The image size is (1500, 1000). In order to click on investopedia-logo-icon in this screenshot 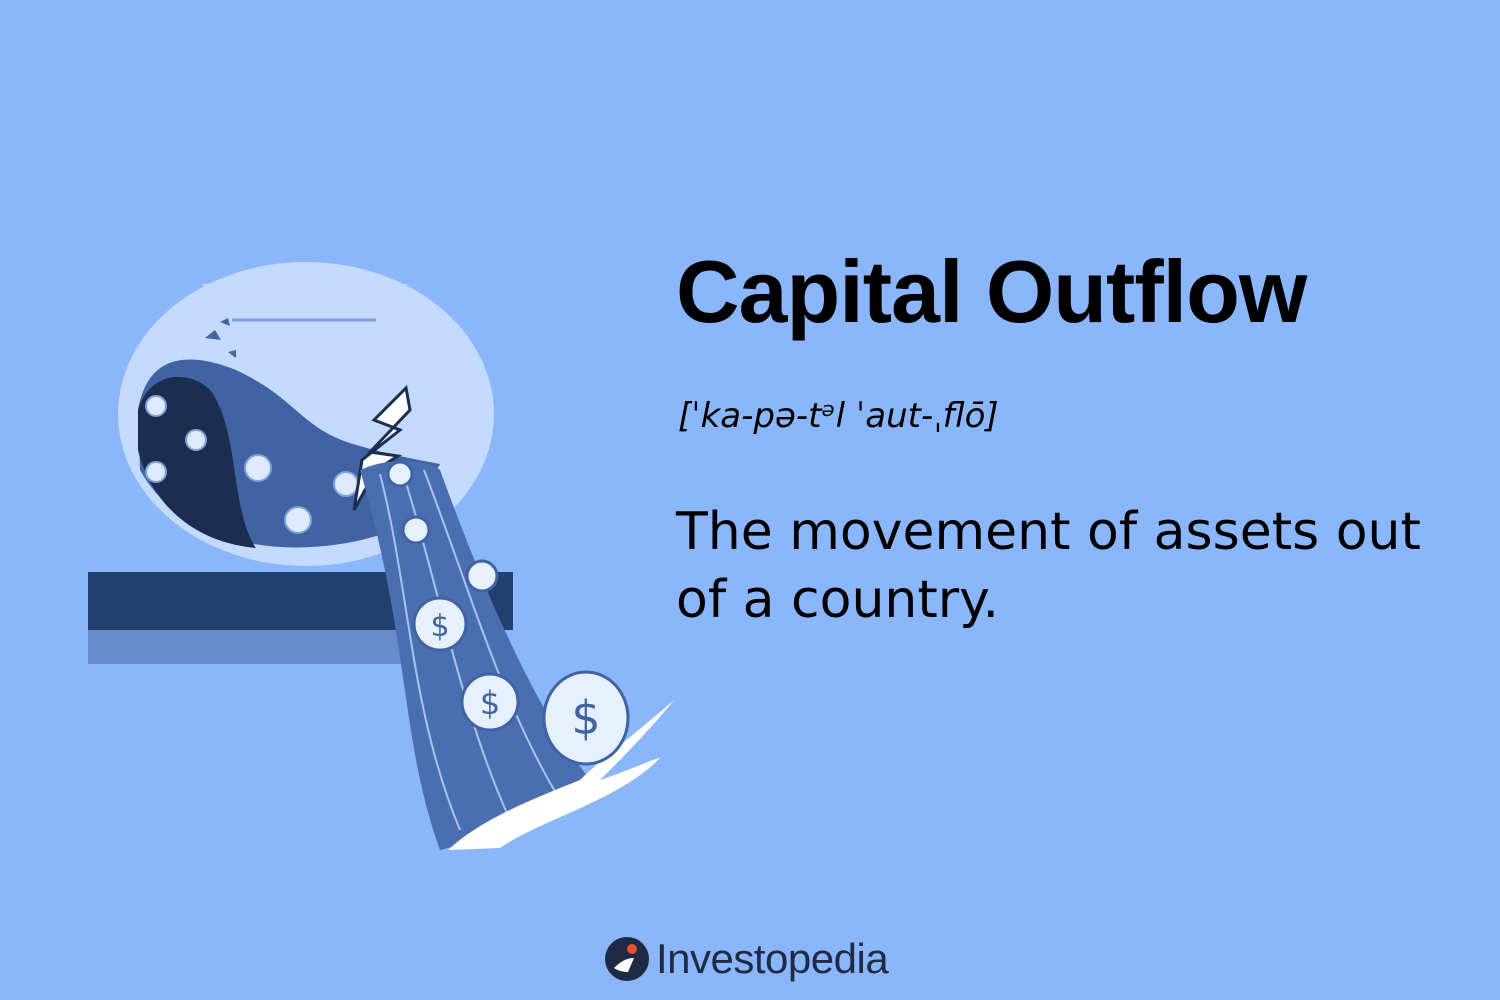, I will do `click(627, 959)`.